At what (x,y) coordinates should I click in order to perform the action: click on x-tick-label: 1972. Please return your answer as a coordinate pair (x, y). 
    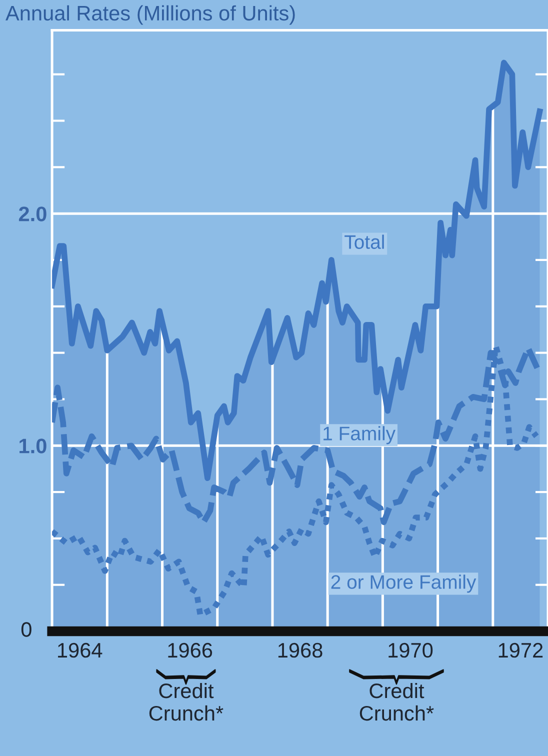
    Looking at the image, I should click on (520, 650).